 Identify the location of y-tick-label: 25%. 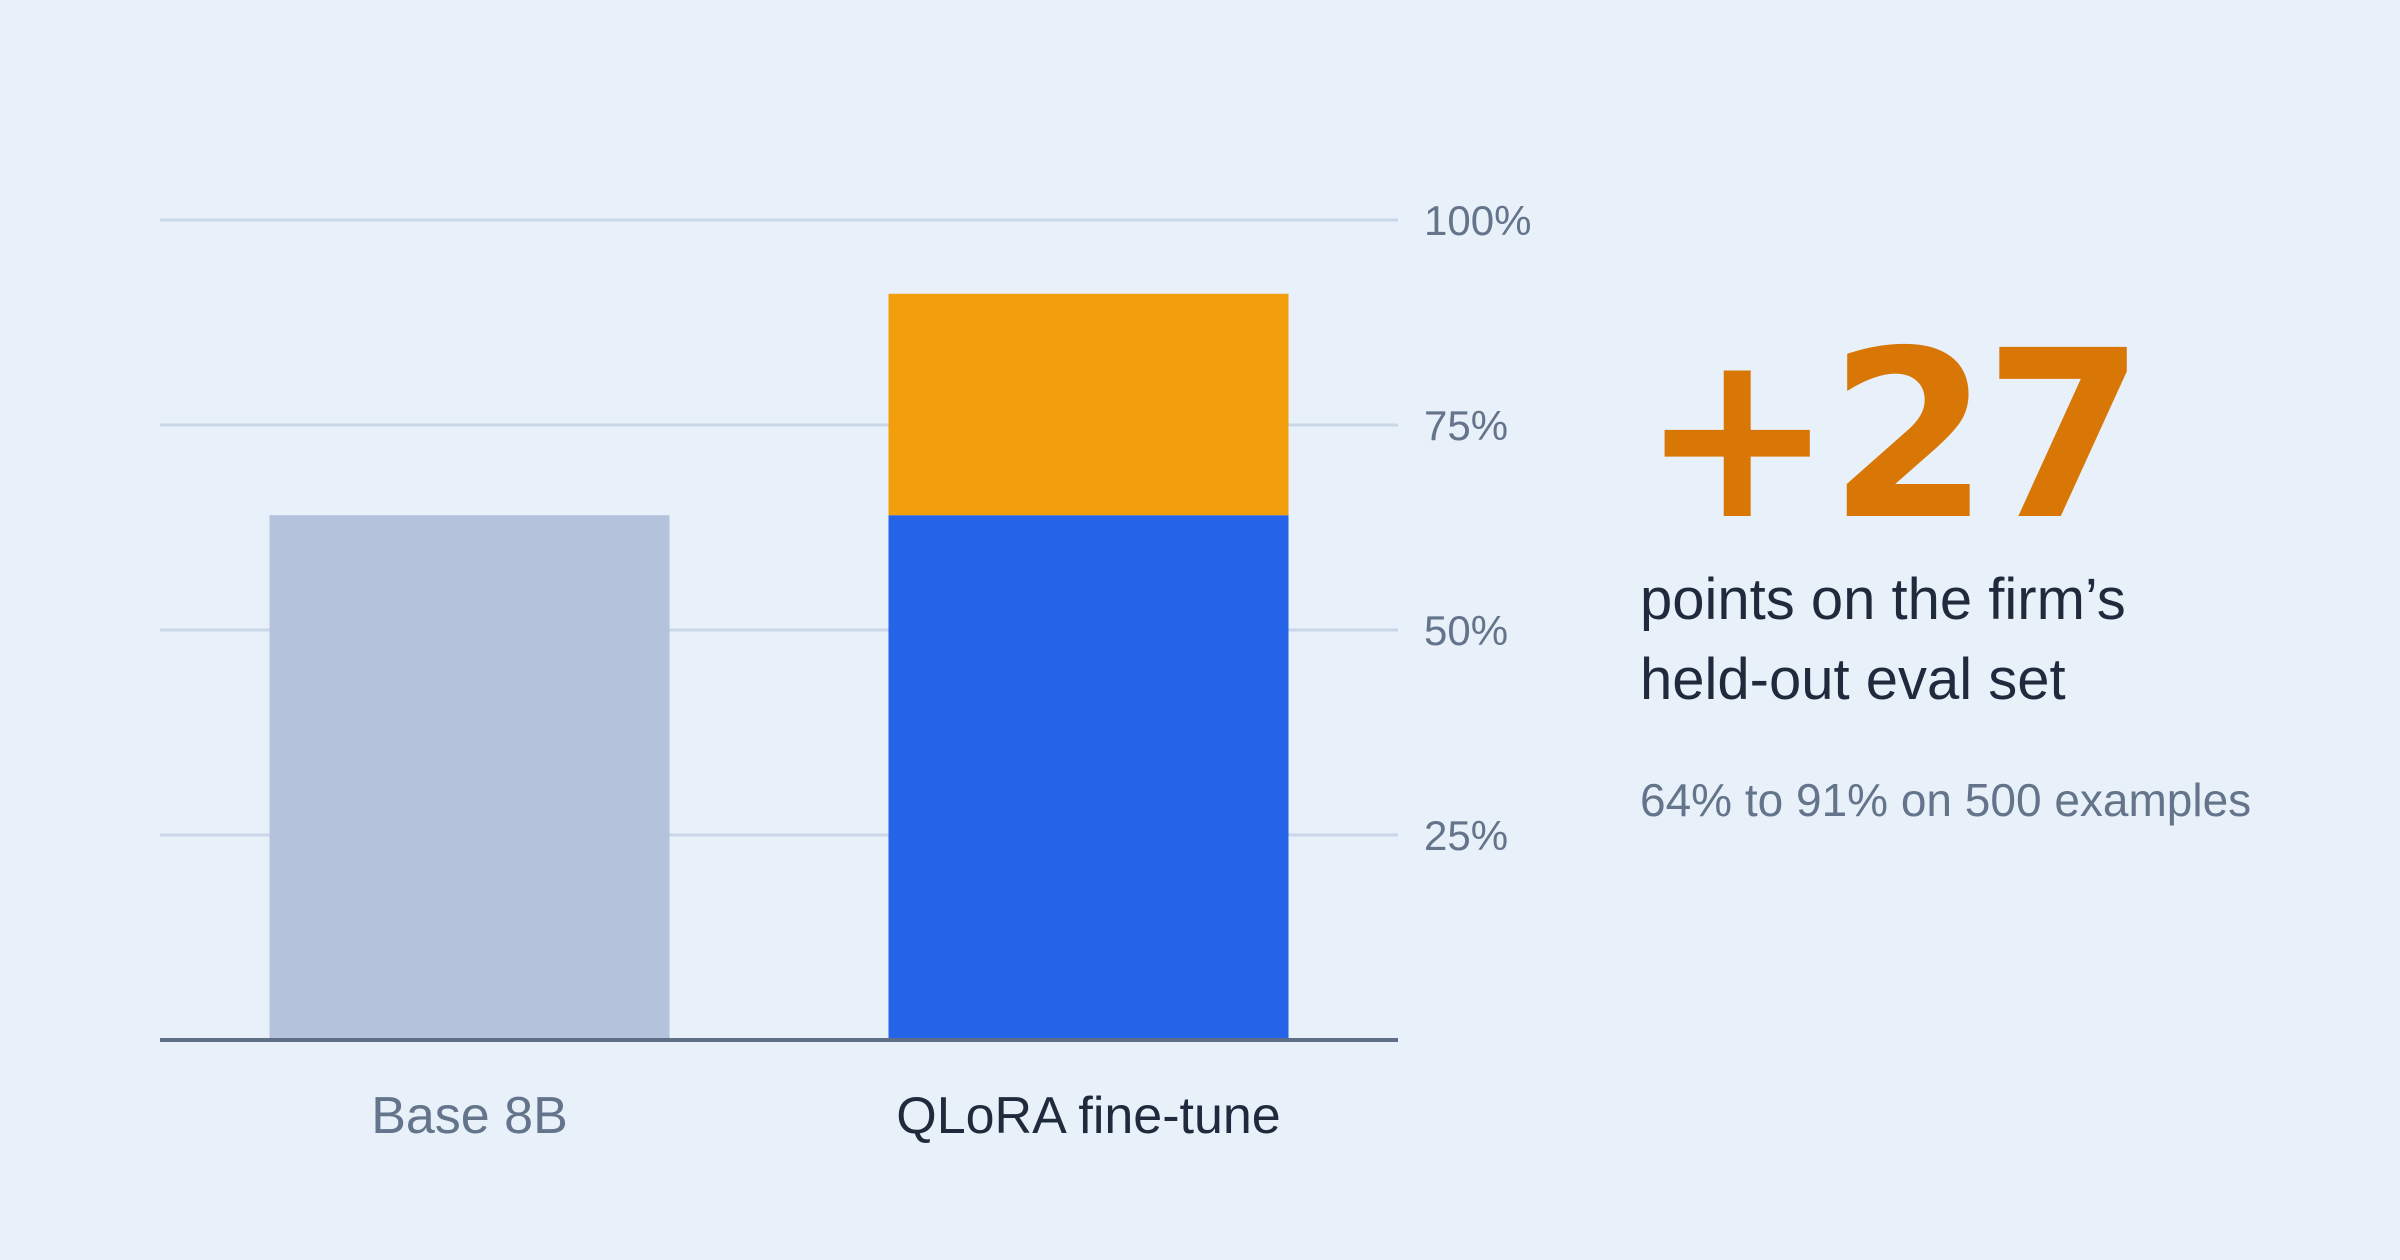
(1466, 835).